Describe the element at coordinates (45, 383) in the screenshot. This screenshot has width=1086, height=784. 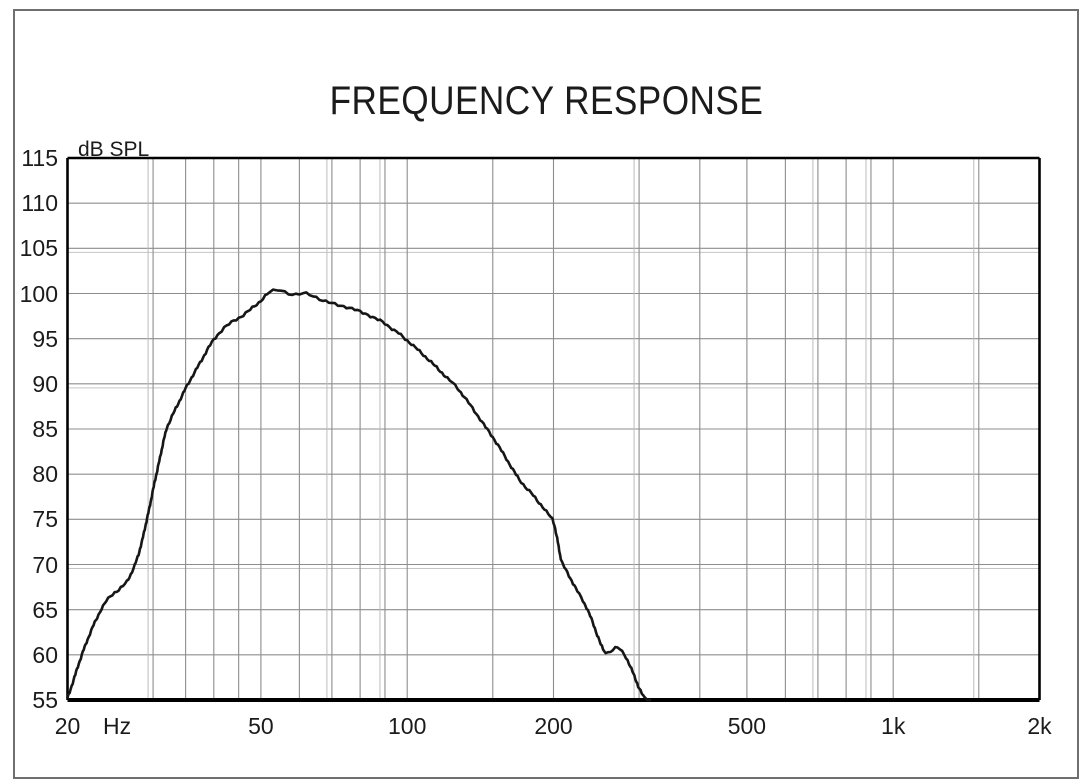
I see `y-tick-label: 90` at that location.